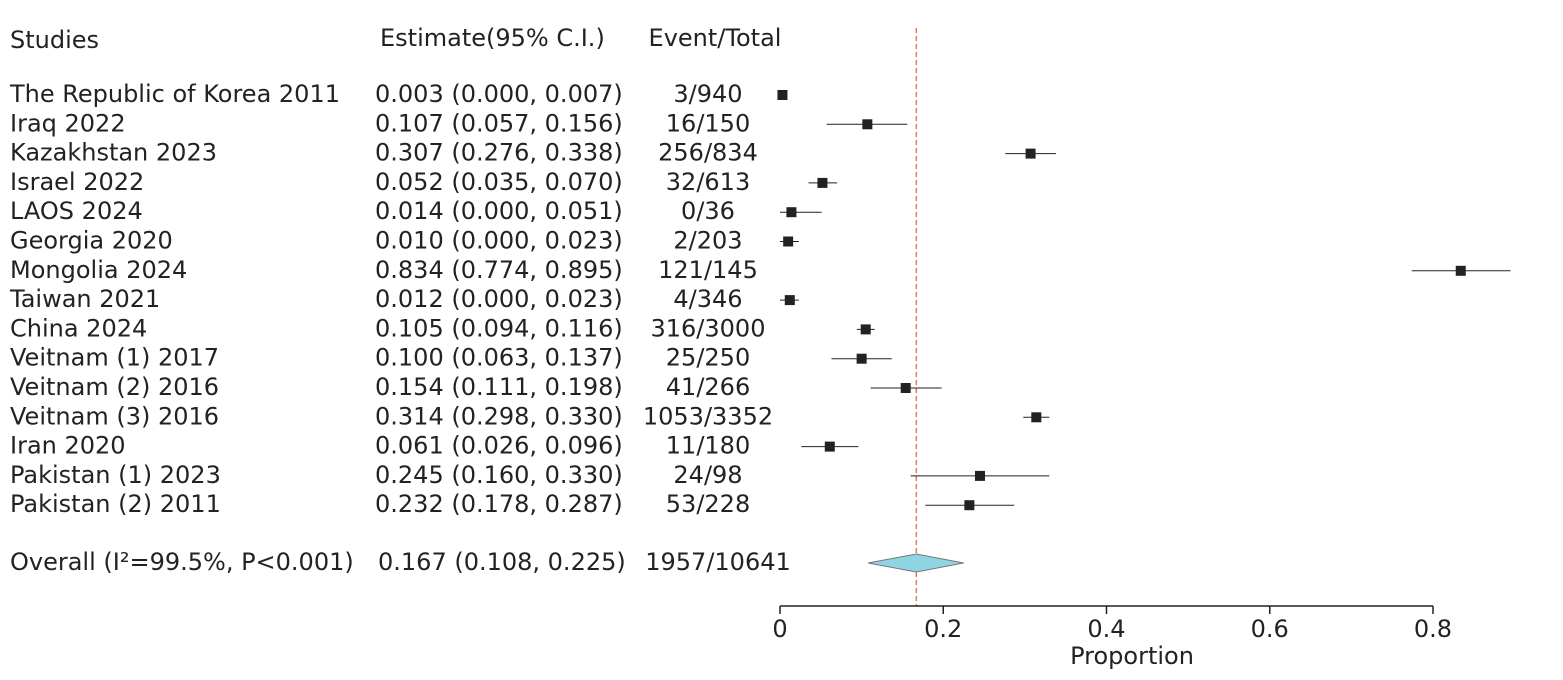 The image size is (1563, 680). I want to click on events-label: 11/180, so click(708, 446).